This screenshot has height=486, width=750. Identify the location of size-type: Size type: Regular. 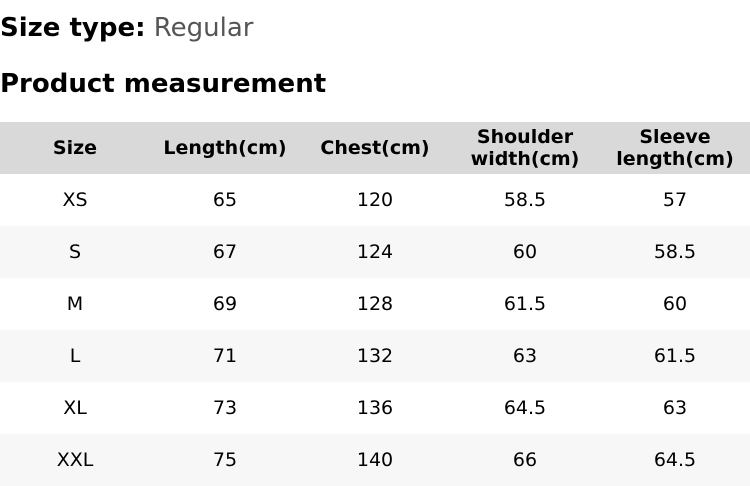
(126, 28).